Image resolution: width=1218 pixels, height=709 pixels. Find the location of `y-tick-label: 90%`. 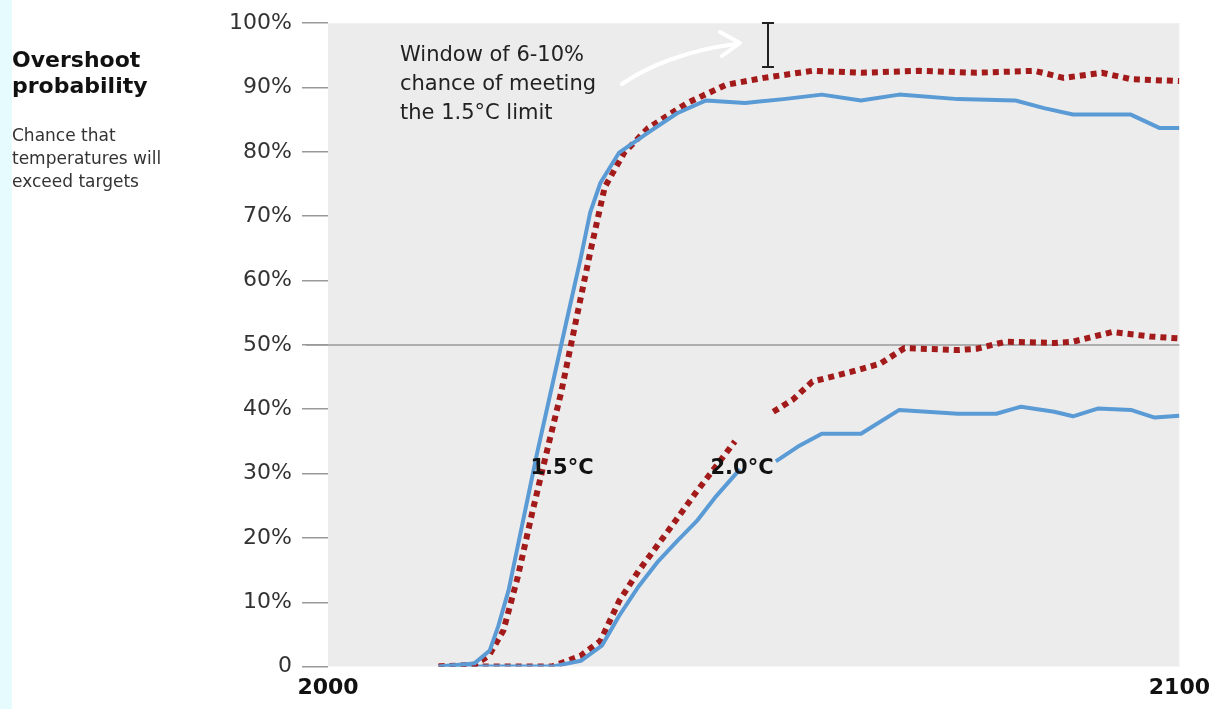

y-tick-label: 90% is located at coordinates (267, 86).